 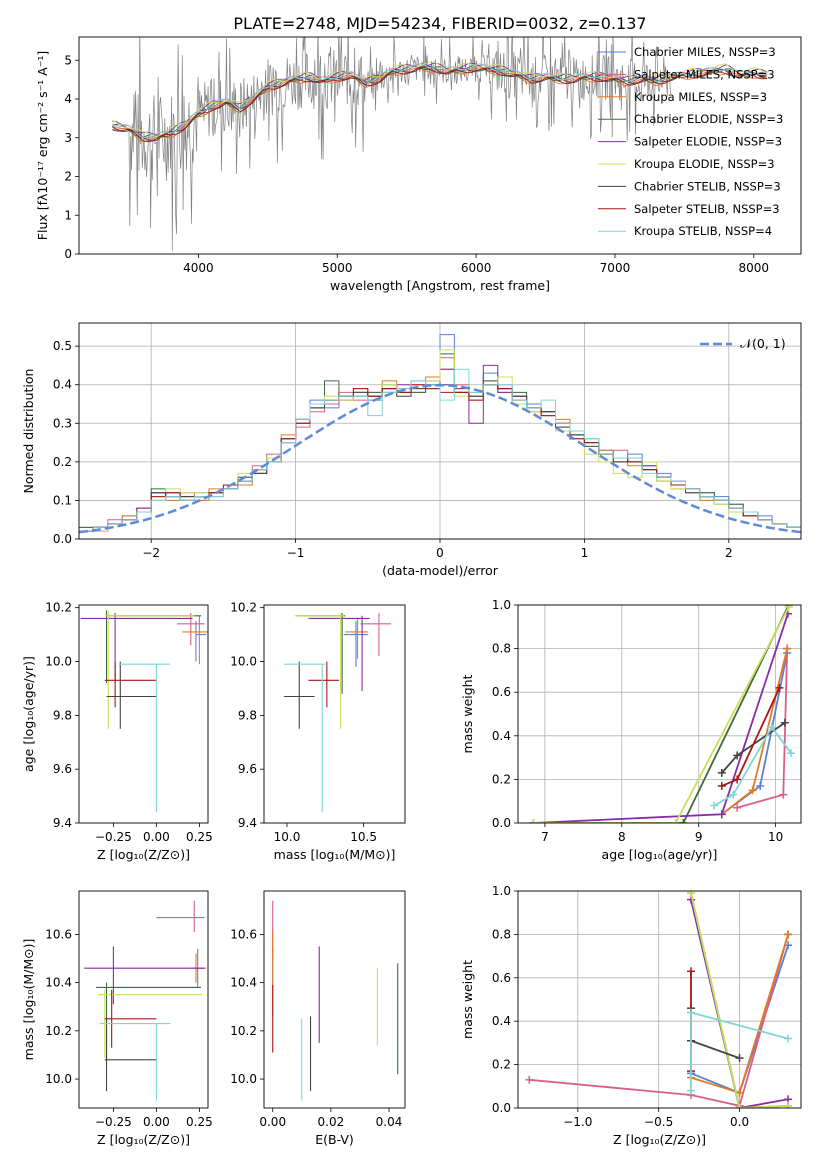 I want to click on gaussian-curve, so click(x=440, y=458).